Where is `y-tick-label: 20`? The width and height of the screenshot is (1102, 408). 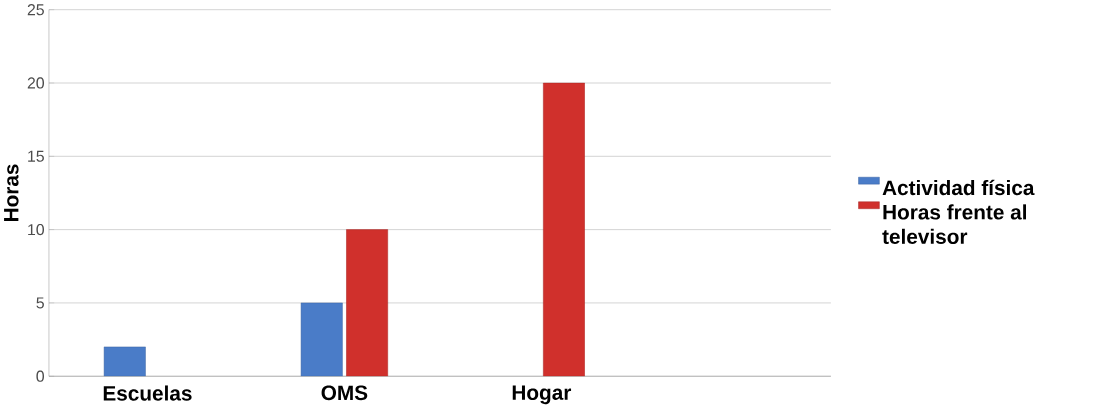 y-tick-label: 20 is located at coordinates (36, 83).